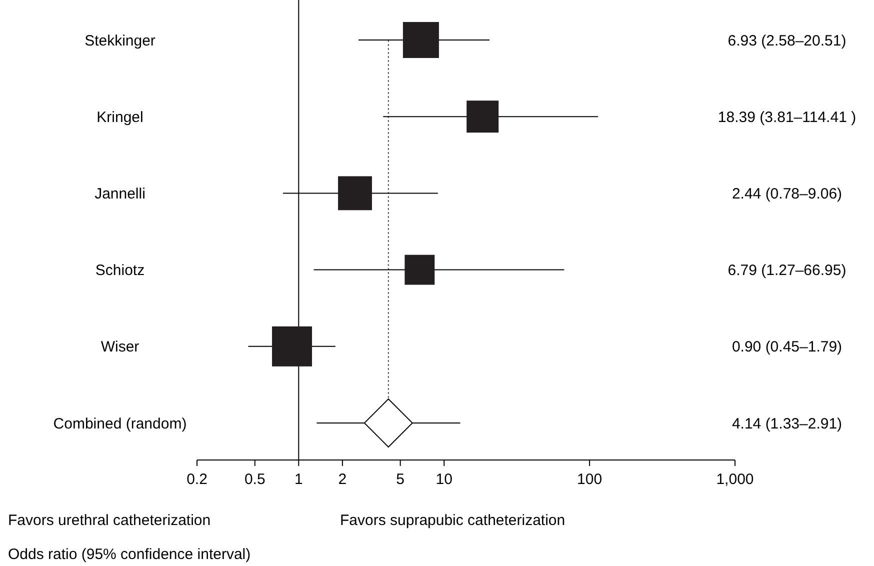 Image resolution: width=874 pixels, height=566 pixels. Describe the element at coordinates (109, 520) in the screenshot. I see `text: Favors urethral catheterization` at that location.